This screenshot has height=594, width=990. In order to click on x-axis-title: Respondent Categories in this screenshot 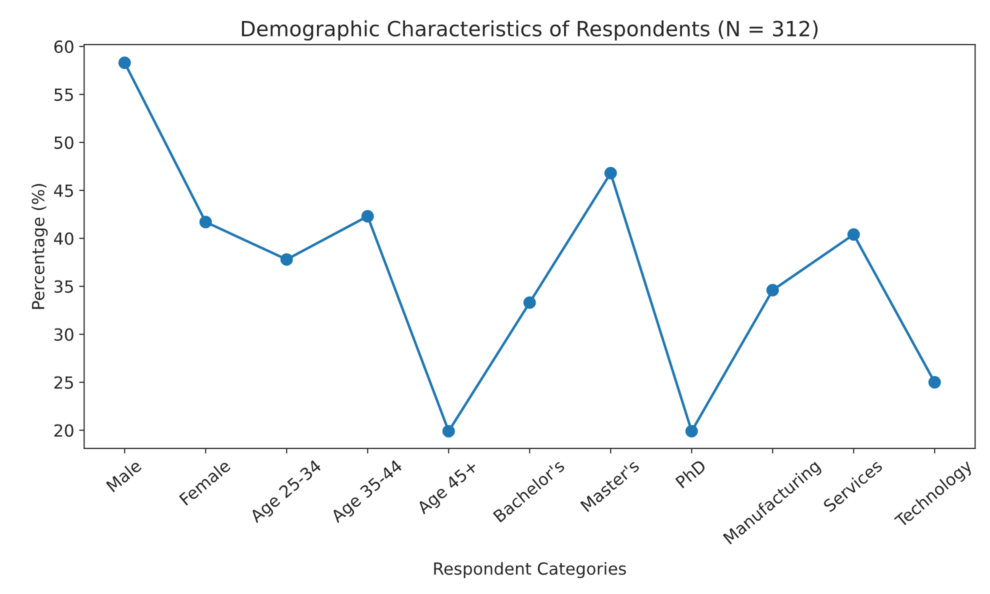, I will do `click(530, 570)`.